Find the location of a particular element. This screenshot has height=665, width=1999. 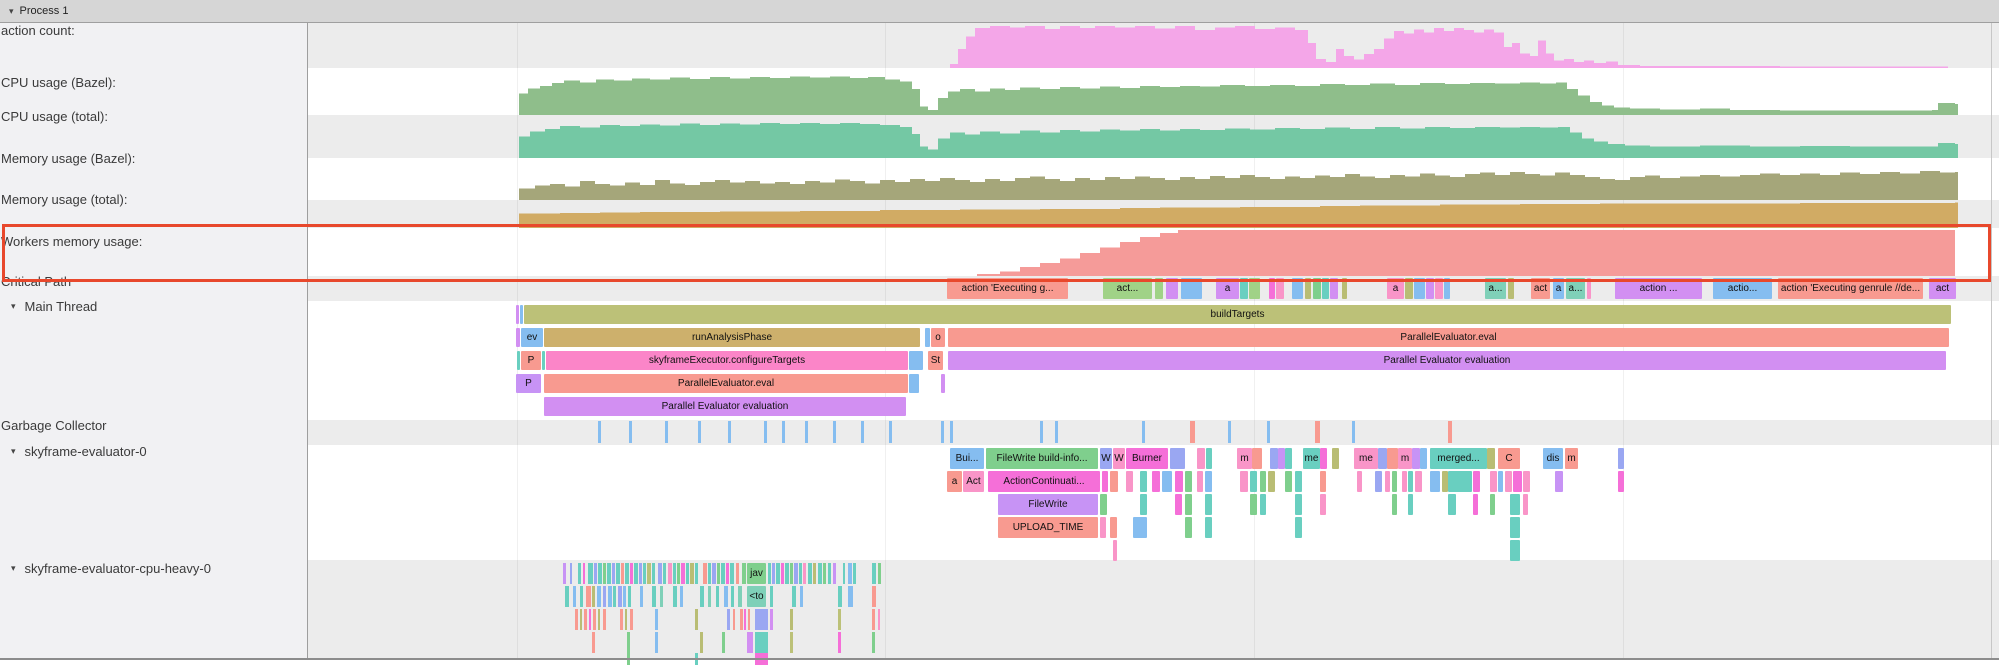

sidebar-item-main-thread: ▾ Main Thread is located at coordinates (150, 306).